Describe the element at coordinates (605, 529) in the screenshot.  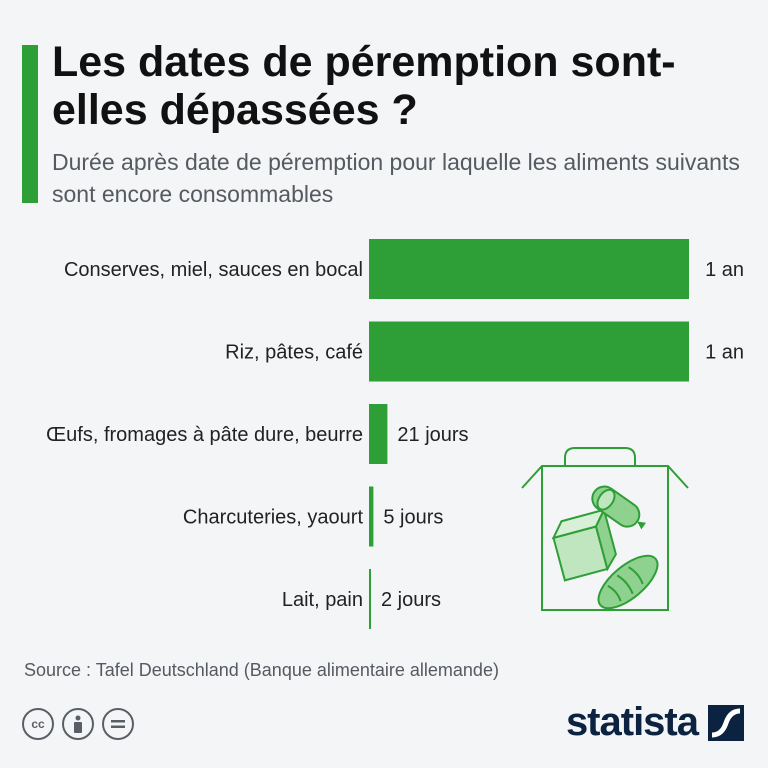
I see `grocery-bag-illustration` at that location.